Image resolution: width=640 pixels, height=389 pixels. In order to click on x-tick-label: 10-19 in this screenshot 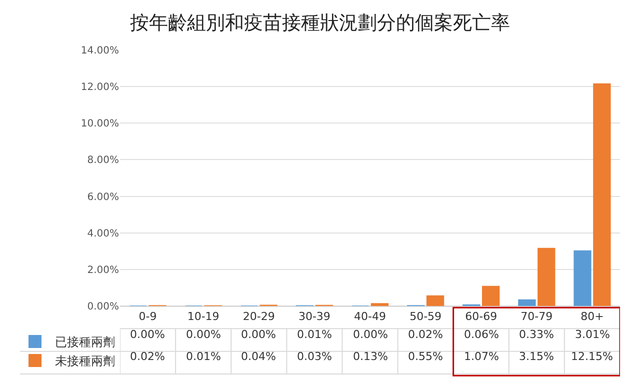, I will do `click(203, 317)`.